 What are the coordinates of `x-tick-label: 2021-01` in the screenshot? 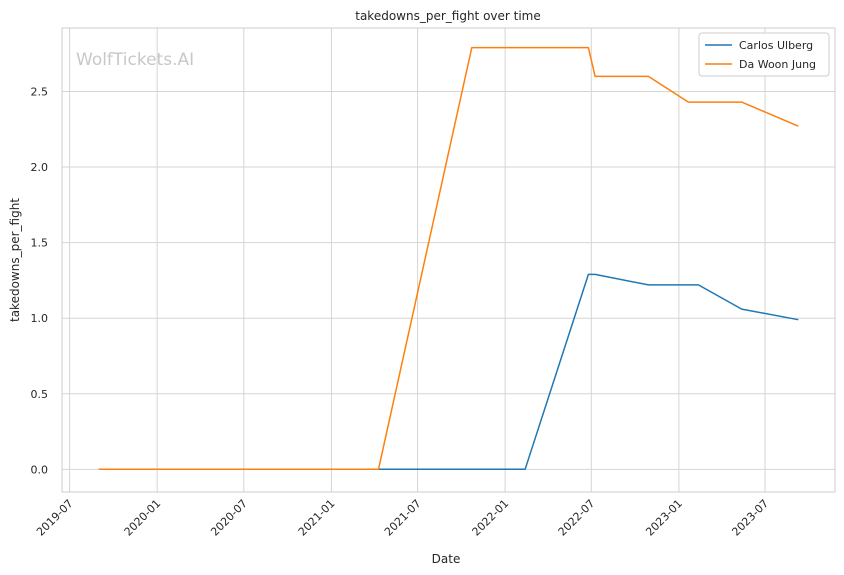 It's located at (317, 518).